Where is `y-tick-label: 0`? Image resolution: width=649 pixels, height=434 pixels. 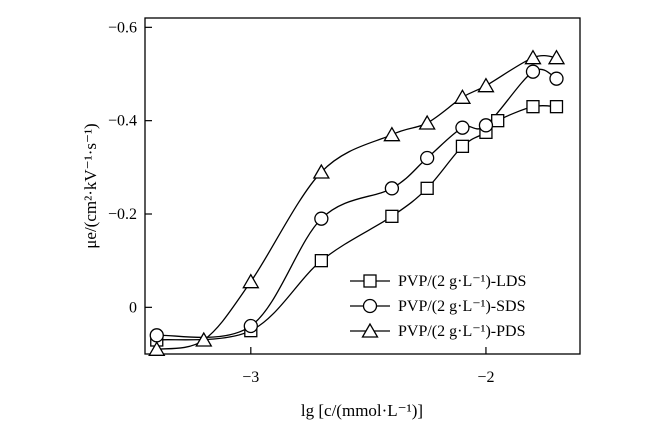
y-tick-label: 0 is located at coordinates (133, 307).